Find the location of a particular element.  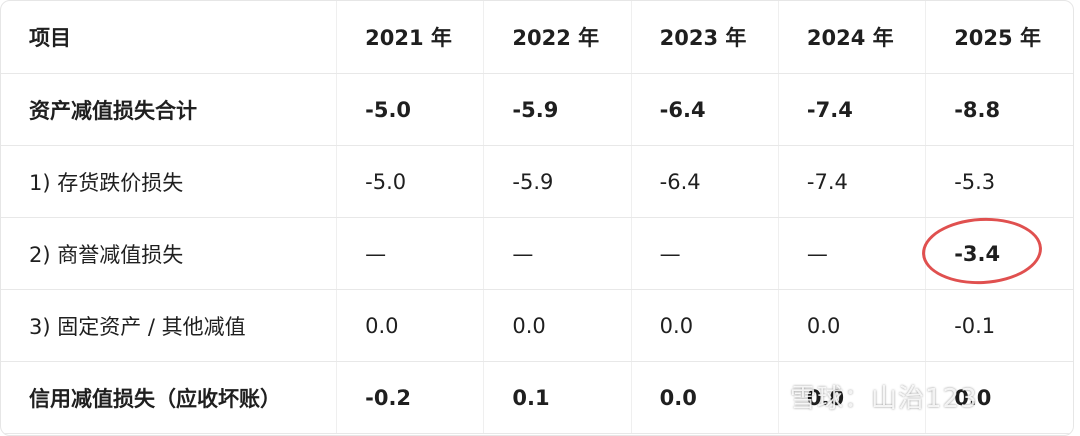

watermark: 雪球：山治123 is located at coordinates (884, 399).